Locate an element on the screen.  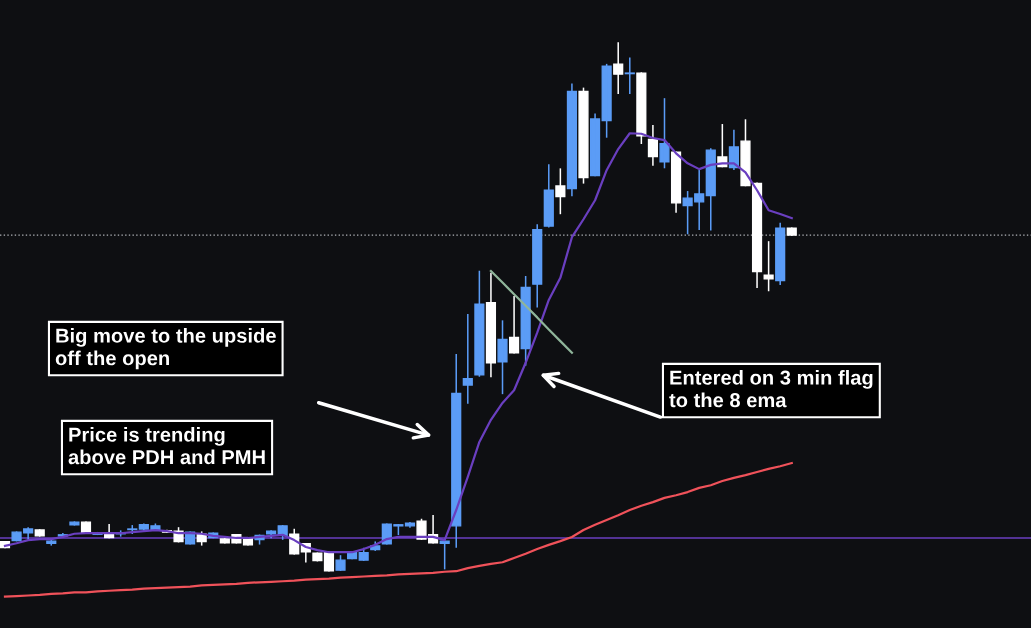
annotation: Entered on 3 min flag to the 8 ema is located at coordinates (771, 389).